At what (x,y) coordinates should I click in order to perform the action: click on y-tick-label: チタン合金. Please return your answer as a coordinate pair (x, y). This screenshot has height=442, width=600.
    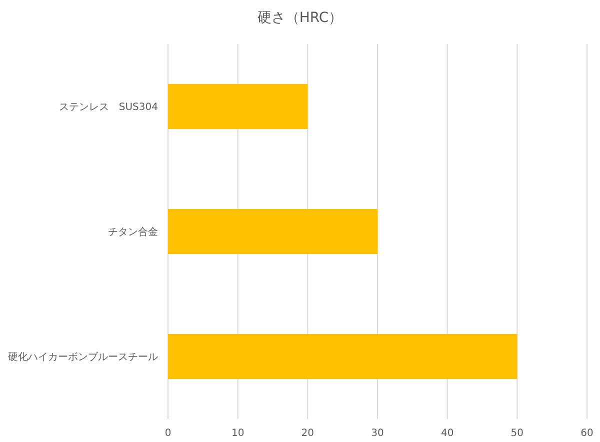
    Looking at the image, I should click on (133, 232).